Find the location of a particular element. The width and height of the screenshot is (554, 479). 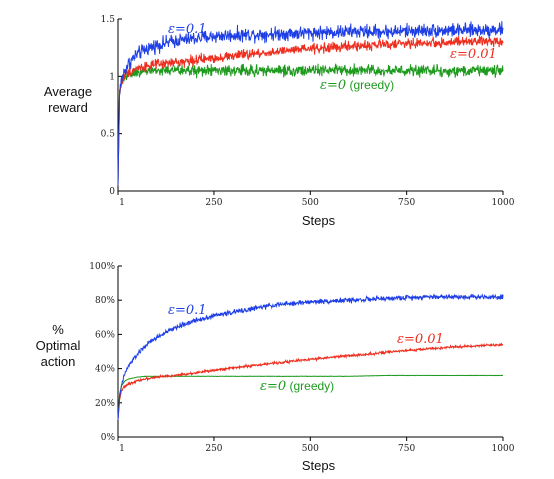

y-tick-label: 100% is located at coordinates (102, 267).